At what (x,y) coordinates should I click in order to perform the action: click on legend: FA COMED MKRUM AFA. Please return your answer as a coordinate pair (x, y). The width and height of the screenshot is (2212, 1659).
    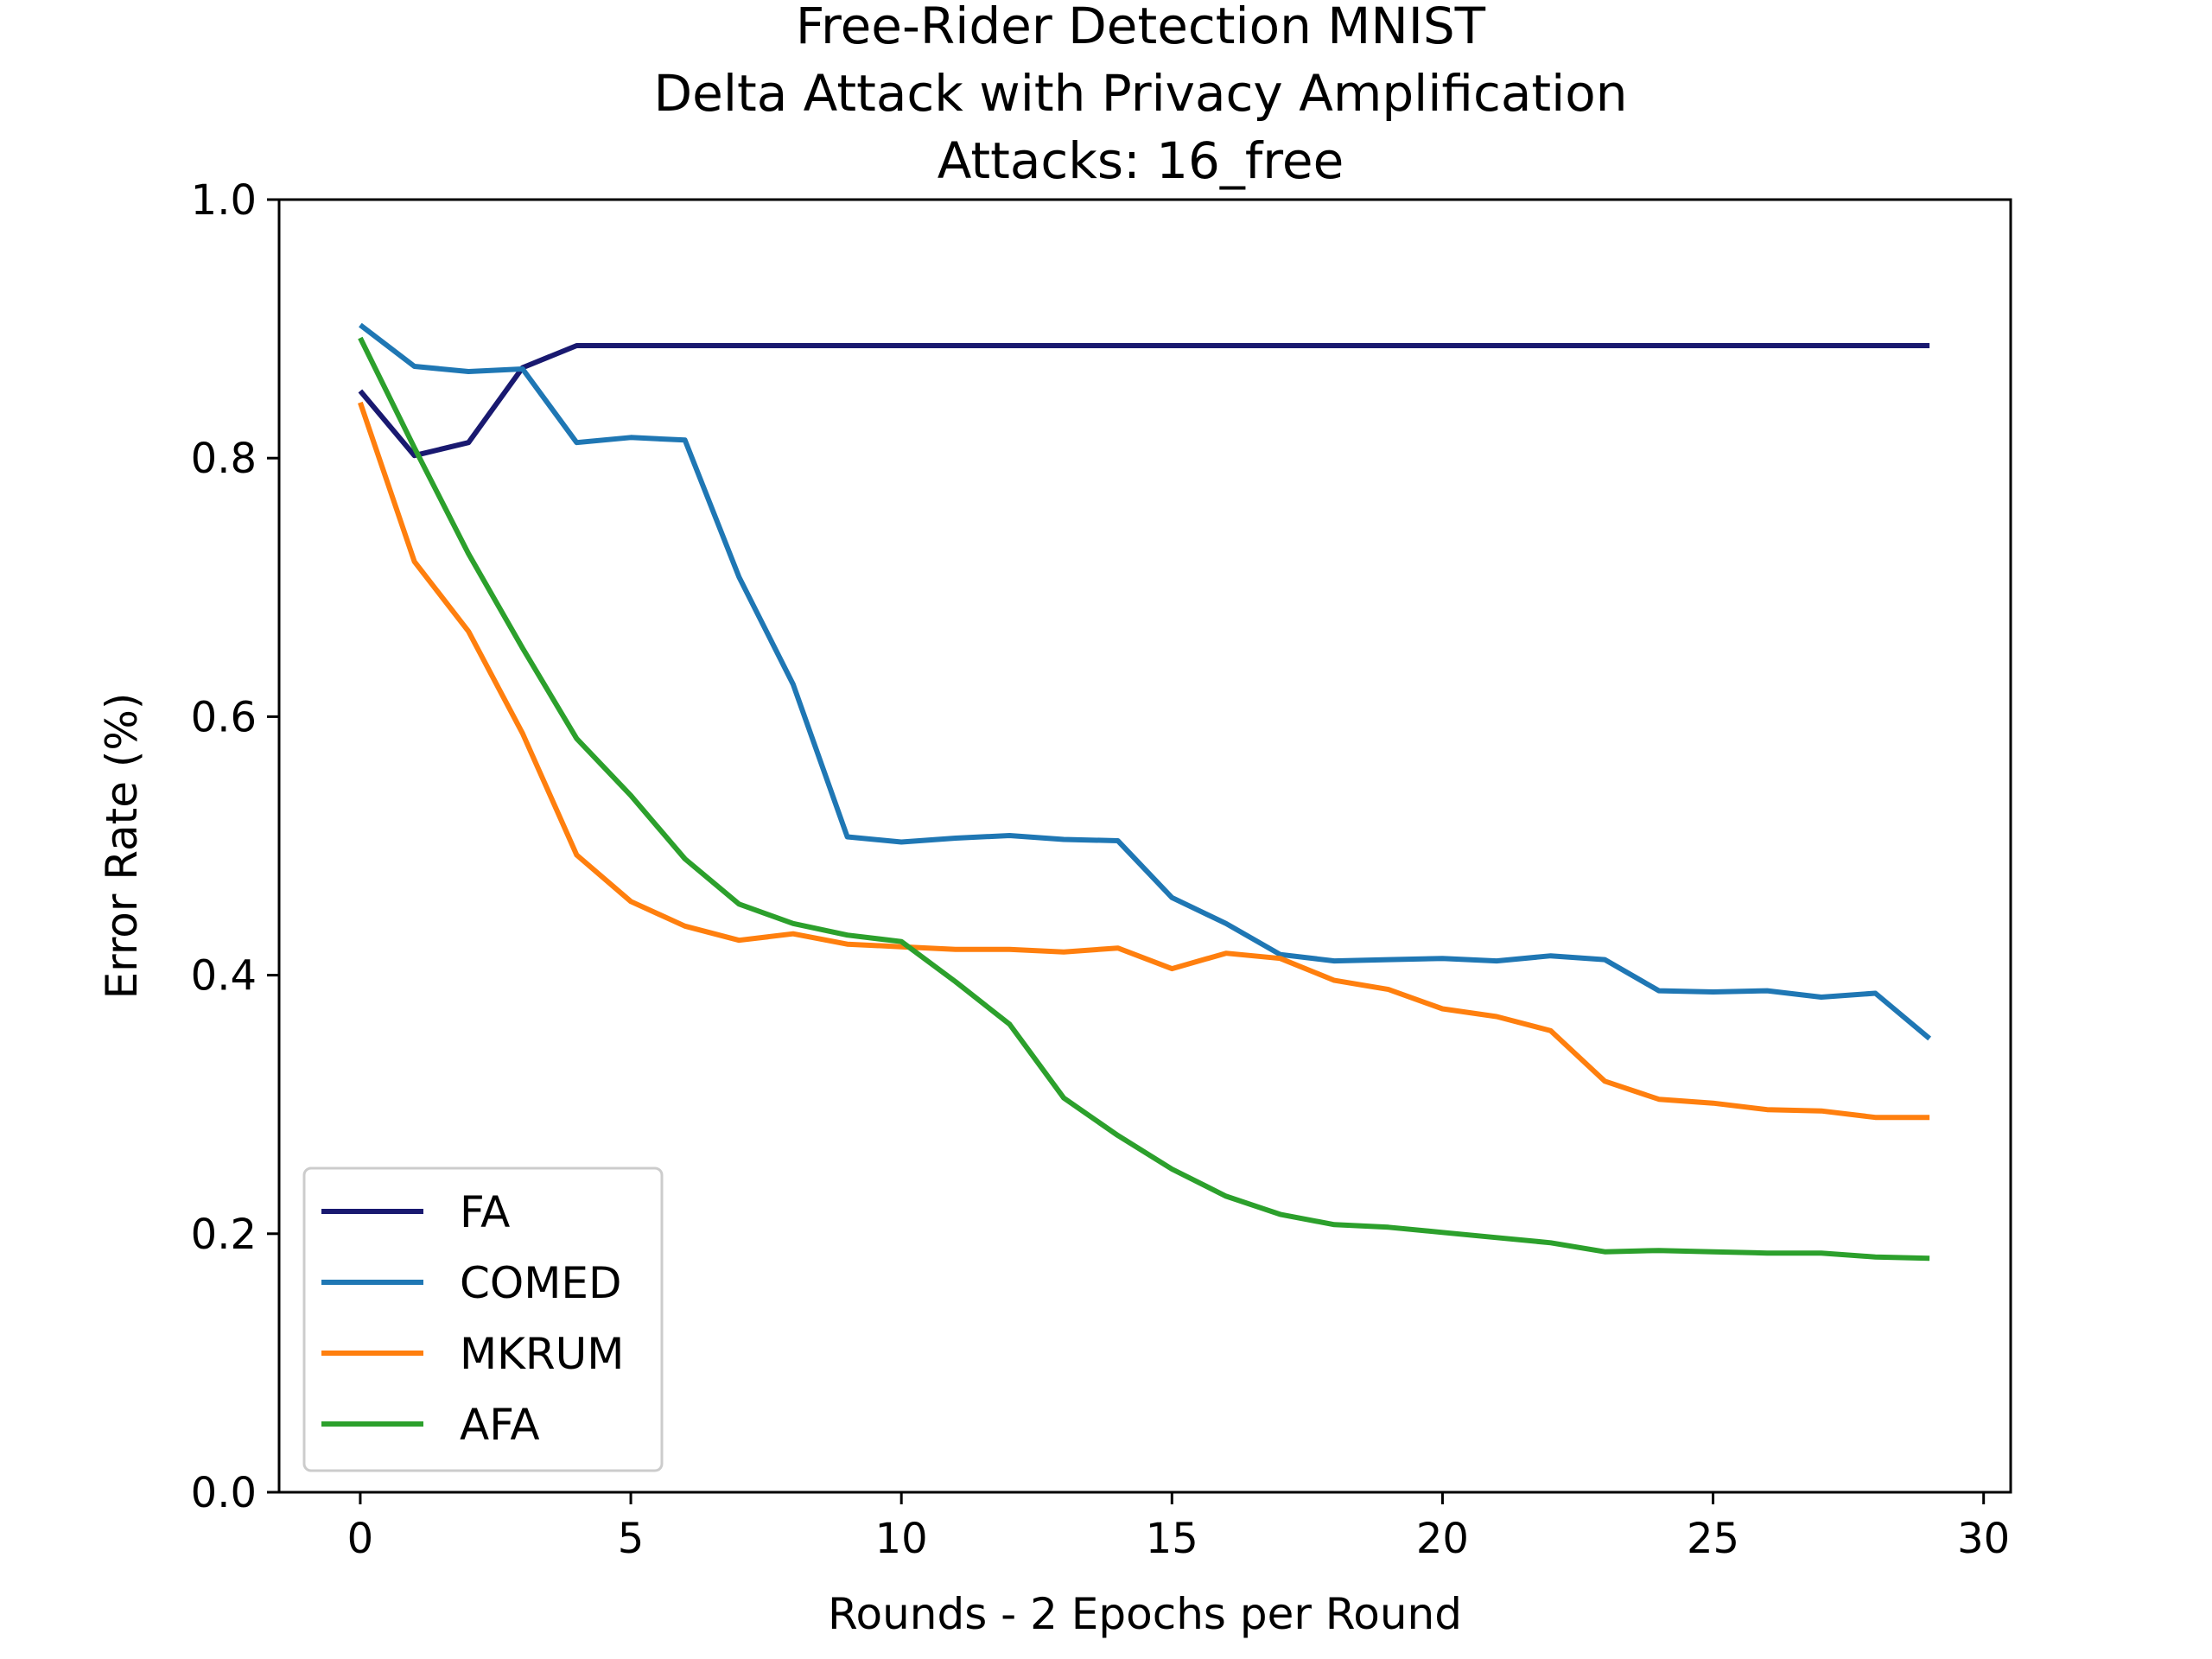
    Looking at the image, I should click on (483, 1319).